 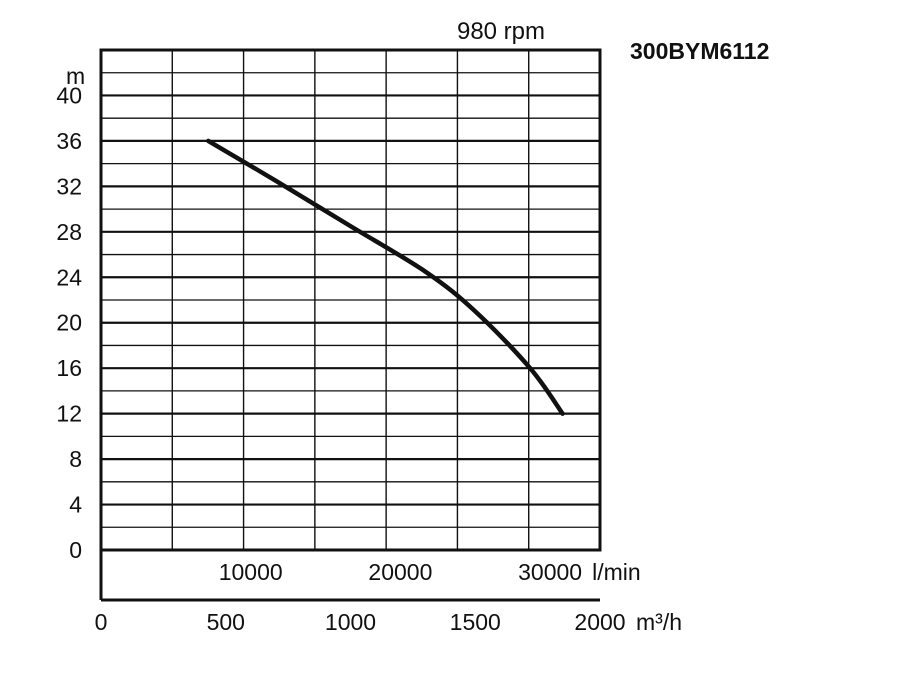 What do you see at coordinates (400, 572) in the screenshot?
I see `x-lpm-tick-label: 20000` at bounding box center [400, 572].